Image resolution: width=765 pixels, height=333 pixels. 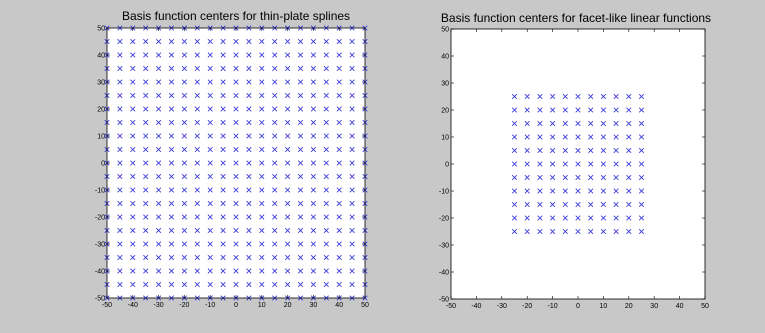 What do you see at coordinates (100, 191) in the screenshot?
I see `y-tick-label: -10` at bounding box center [100, 191].